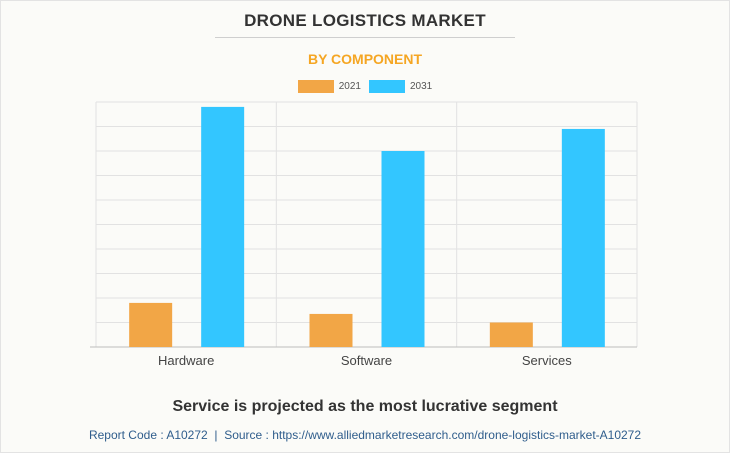  I want to click on chart-subtitle: BY COMPONENT, so click(365, 59).